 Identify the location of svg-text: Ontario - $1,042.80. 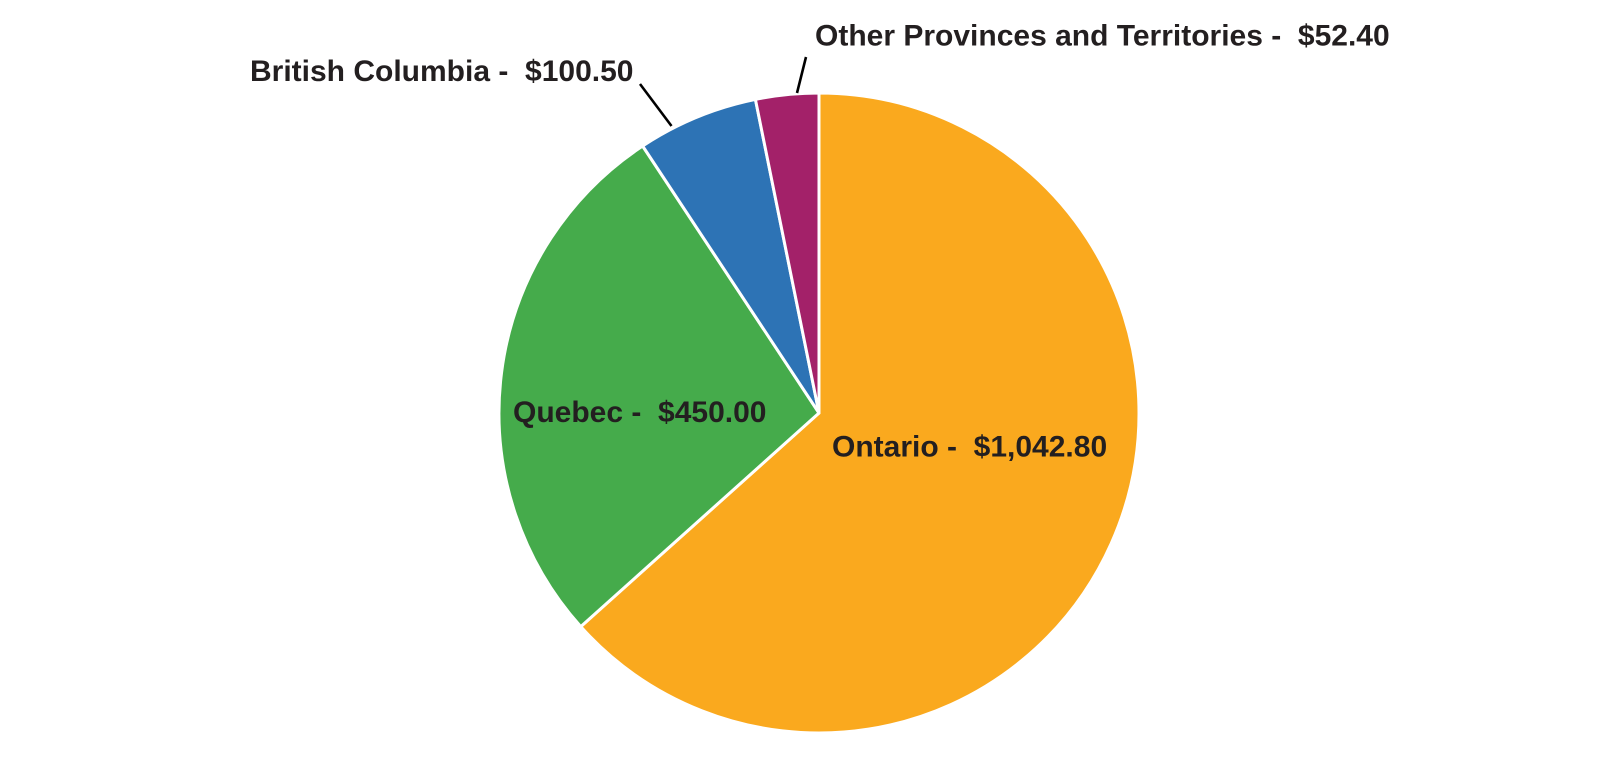
(969, 447).